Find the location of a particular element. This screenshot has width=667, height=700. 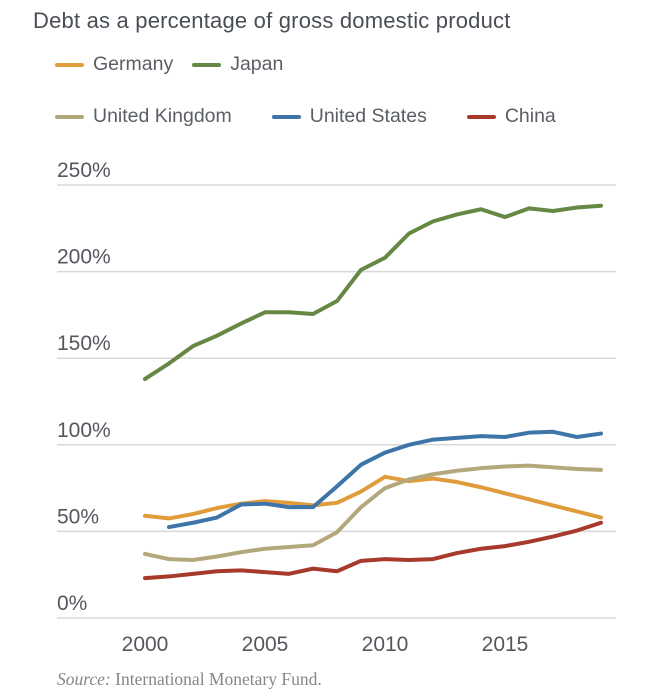

line-china is located at coordinates (373, 550).